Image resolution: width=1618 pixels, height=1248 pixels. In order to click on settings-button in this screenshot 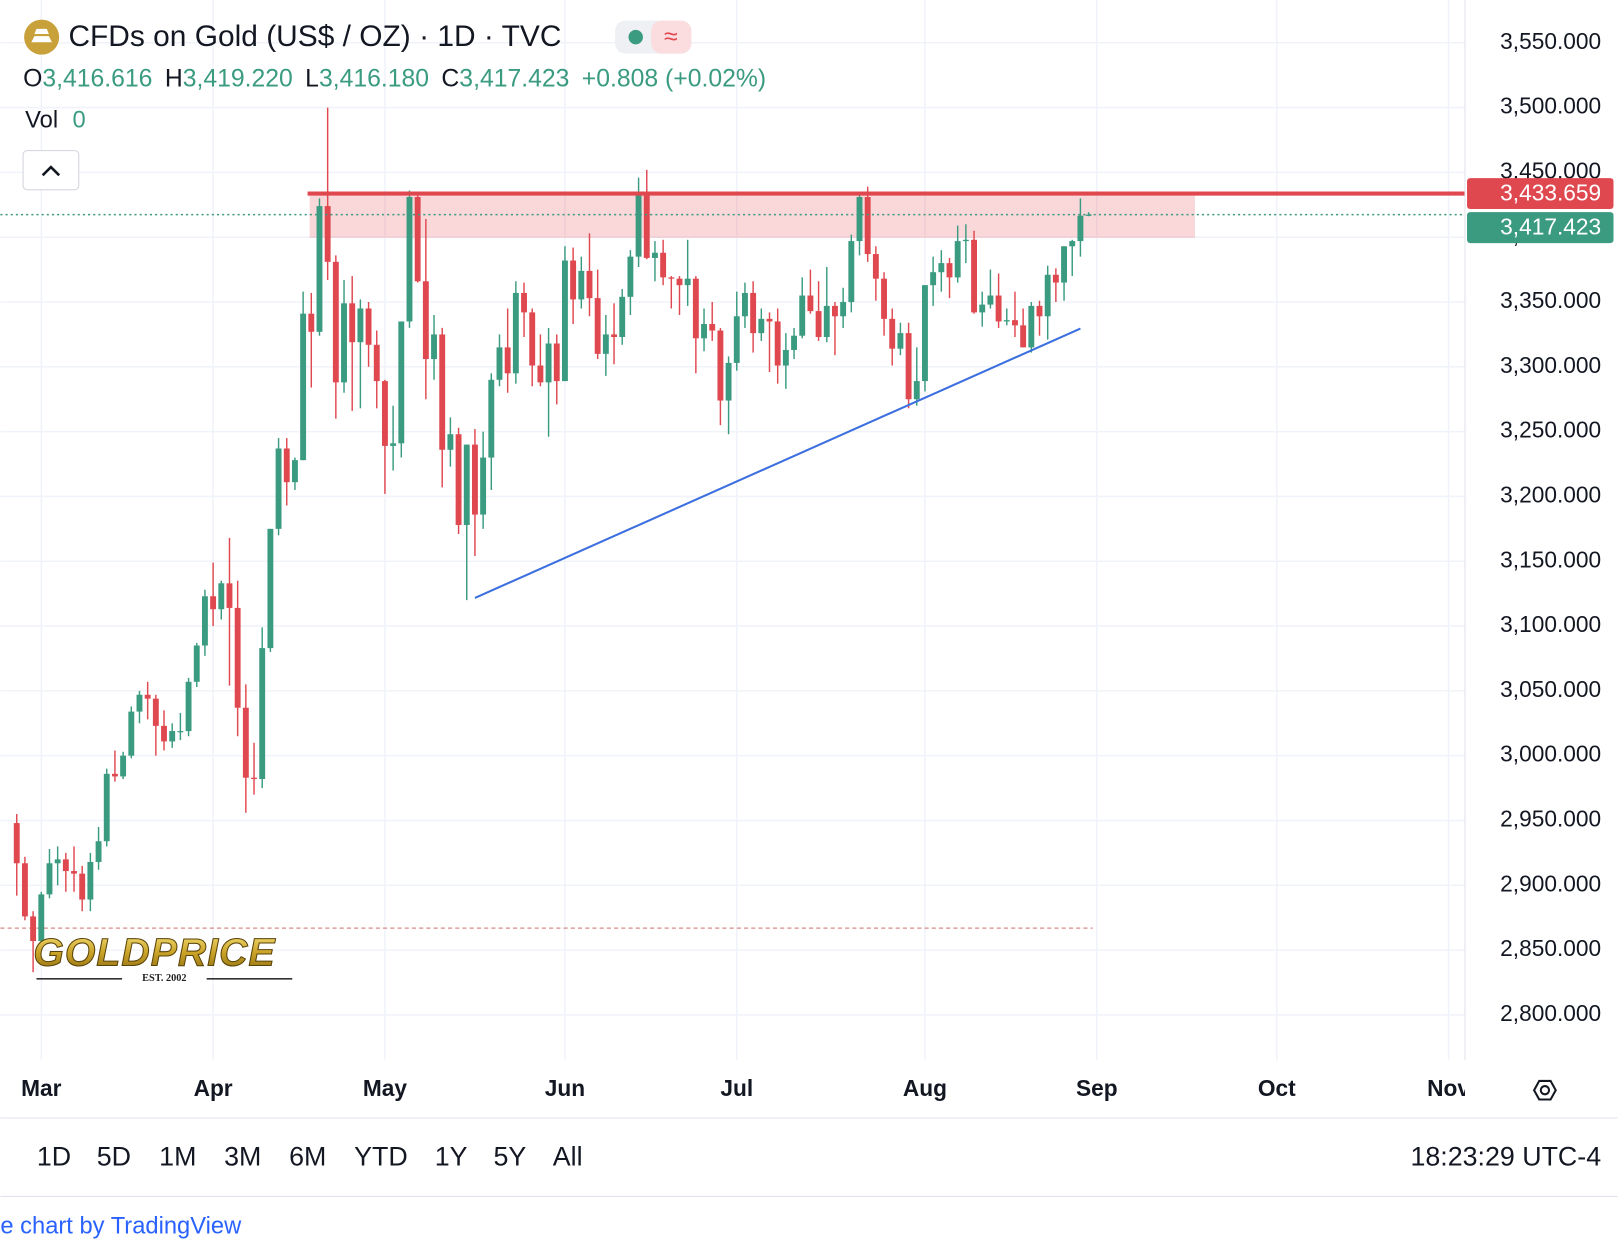, I will do `click(1544, 1090)`.